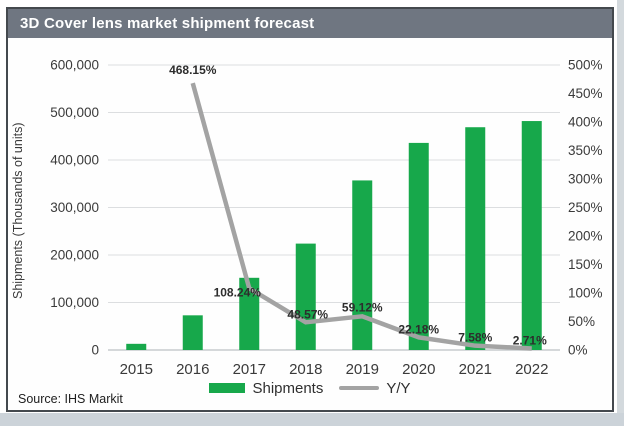 This screenshot has height=426, width=624. I want to click on right-axis-tick: 100%, so click(585, 293).